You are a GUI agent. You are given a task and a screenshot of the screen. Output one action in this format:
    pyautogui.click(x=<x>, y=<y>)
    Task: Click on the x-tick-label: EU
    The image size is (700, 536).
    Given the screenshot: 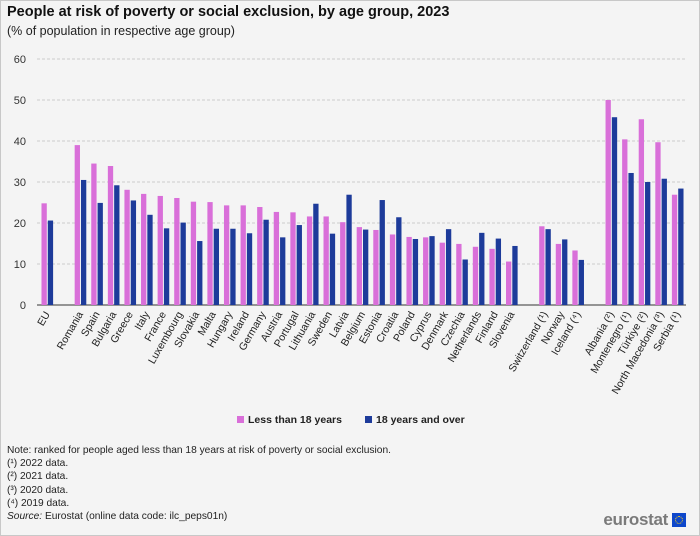 What is the action you would take?
    pyautogui.click(x=44, y=319)
    